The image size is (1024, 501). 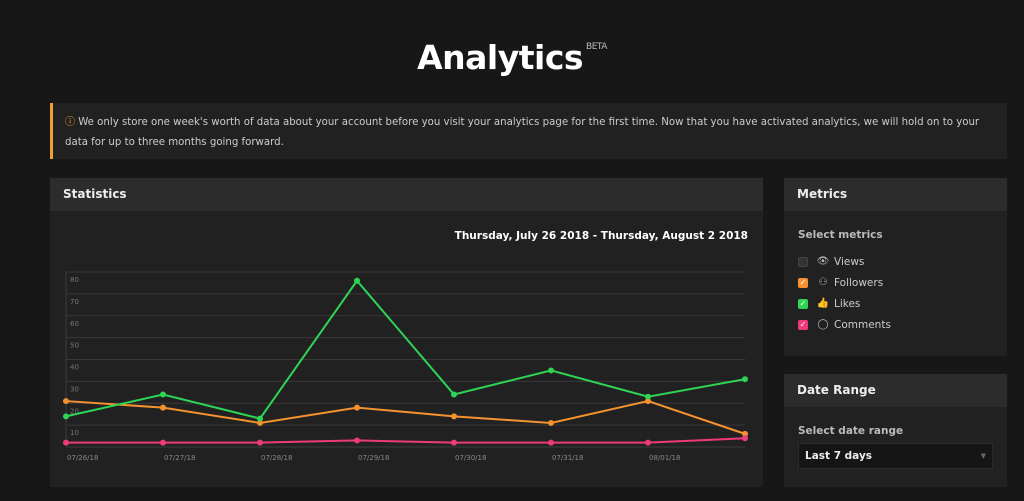 I want to click on date-range-selected: Last 7 days, so click(x=839, y=456).